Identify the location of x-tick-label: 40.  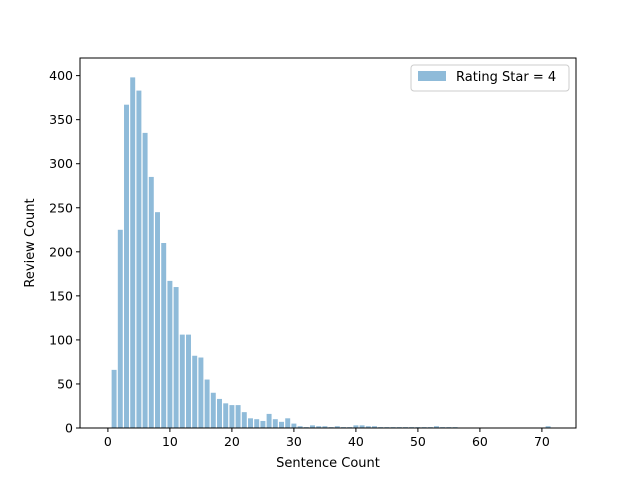
(356, 441).